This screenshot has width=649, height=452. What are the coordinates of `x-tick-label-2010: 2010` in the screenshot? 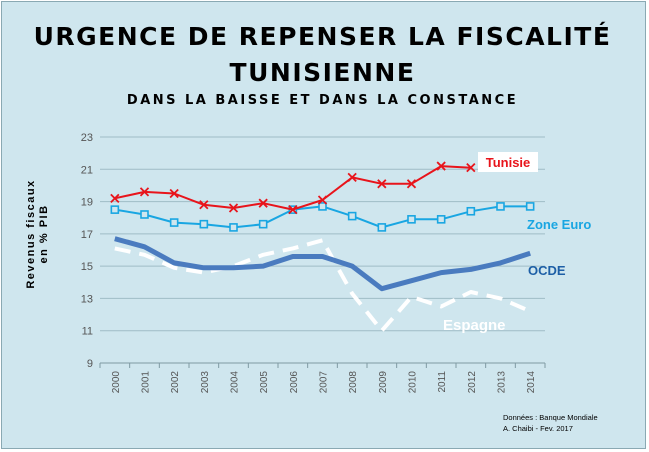 It's located at (413, 382).